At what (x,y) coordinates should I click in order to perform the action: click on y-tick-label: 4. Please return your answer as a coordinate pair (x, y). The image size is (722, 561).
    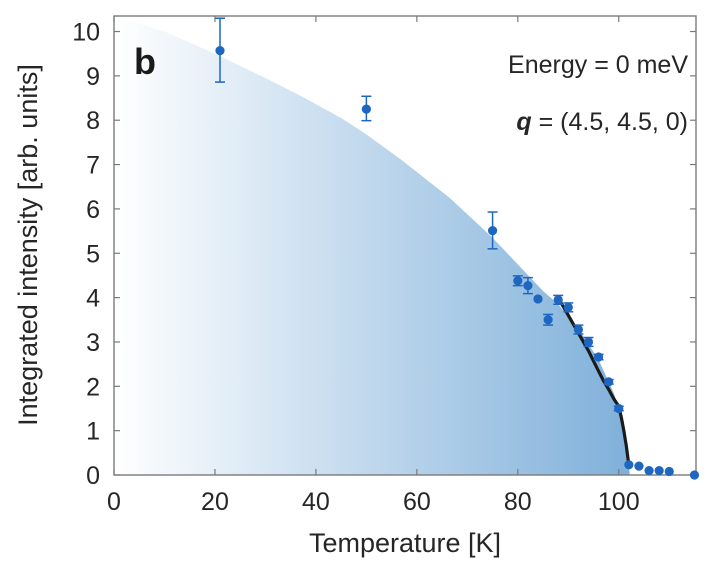
    Looking at the image, I should click on (93, 299).